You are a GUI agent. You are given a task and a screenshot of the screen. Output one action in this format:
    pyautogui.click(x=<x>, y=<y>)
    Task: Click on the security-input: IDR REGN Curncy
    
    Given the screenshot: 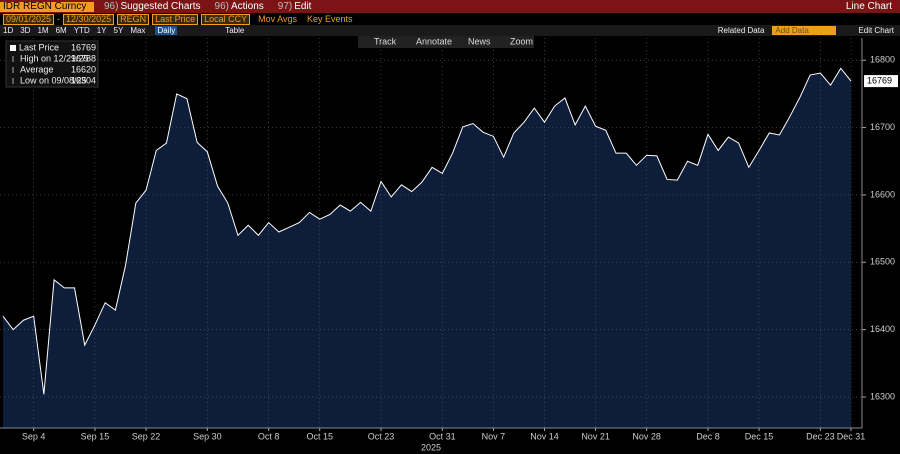 What is the action you would take?
    pyautogui.click(x=47, y=6)
    